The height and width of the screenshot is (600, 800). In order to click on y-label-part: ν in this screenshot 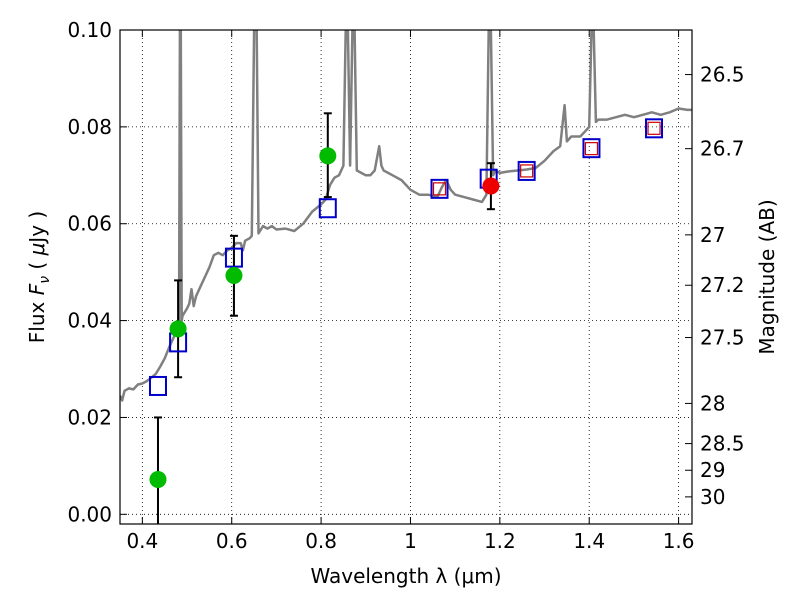, I will do `click(45, 280)`.